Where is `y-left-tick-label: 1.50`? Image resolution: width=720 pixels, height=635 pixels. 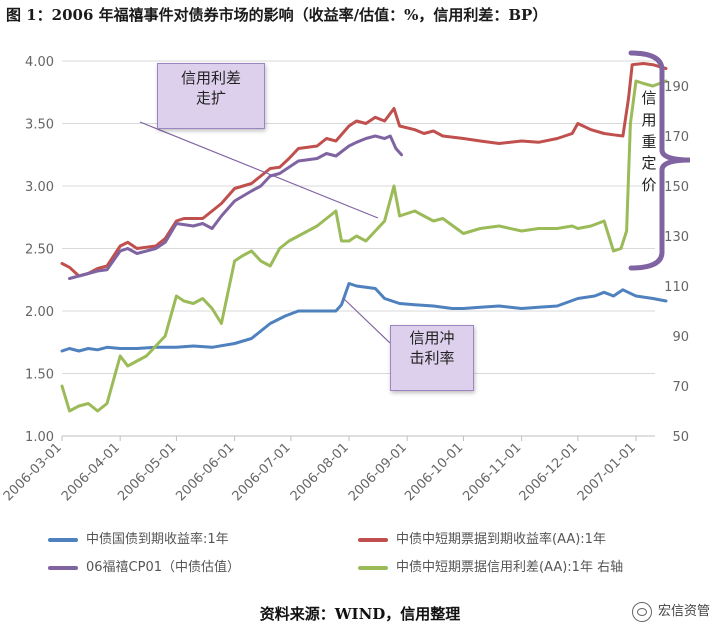
y-left-tick-label: 1.50 is located at coordinates (39, 375).